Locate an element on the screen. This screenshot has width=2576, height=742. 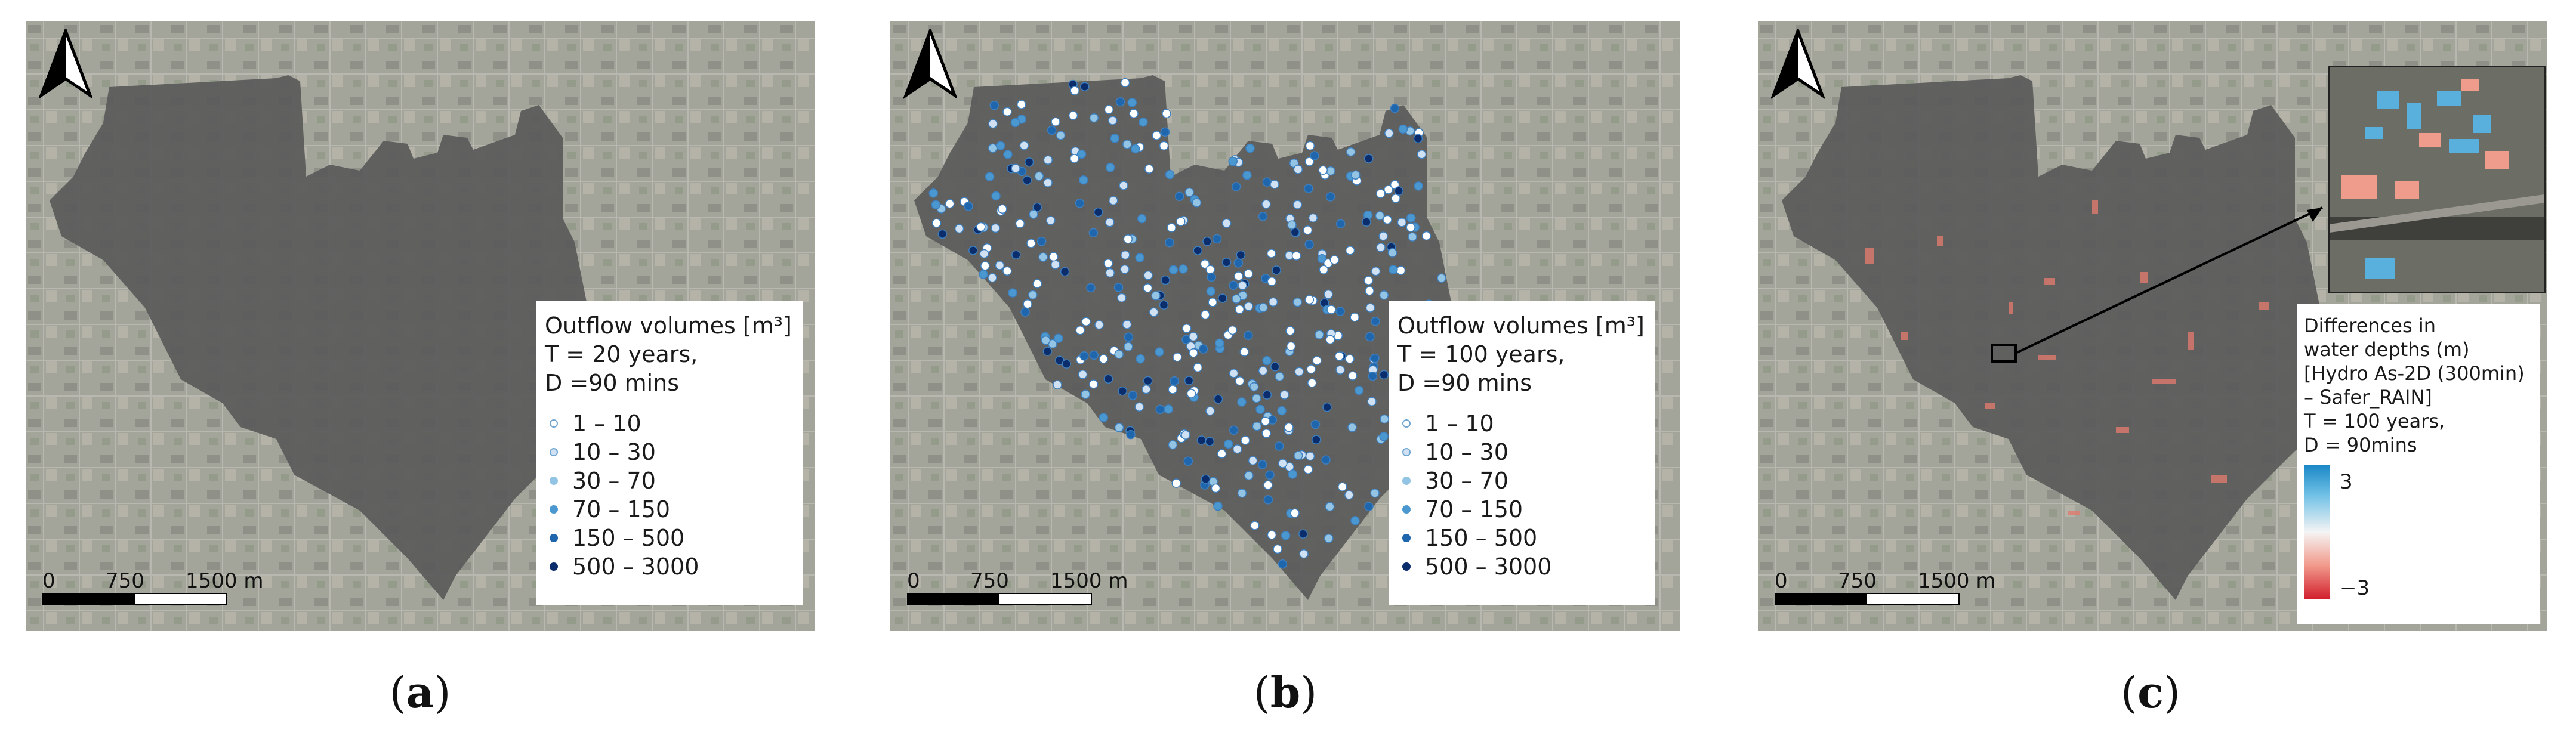
legend-item: 500 – 3000 is located at coordinates (1522, 566).